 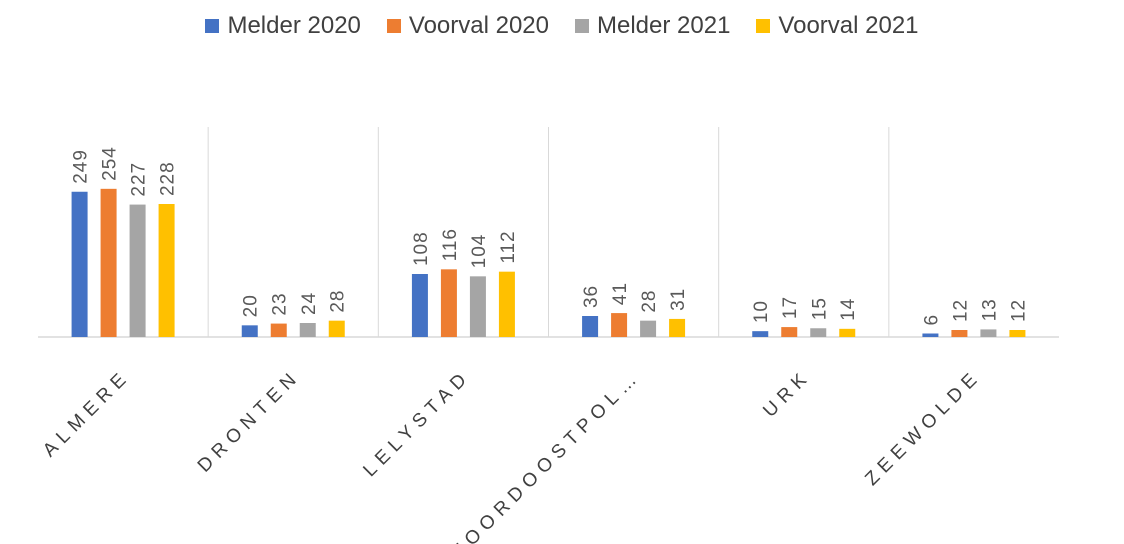 I want to click on data-label: 112, so click(x=508, y=246).